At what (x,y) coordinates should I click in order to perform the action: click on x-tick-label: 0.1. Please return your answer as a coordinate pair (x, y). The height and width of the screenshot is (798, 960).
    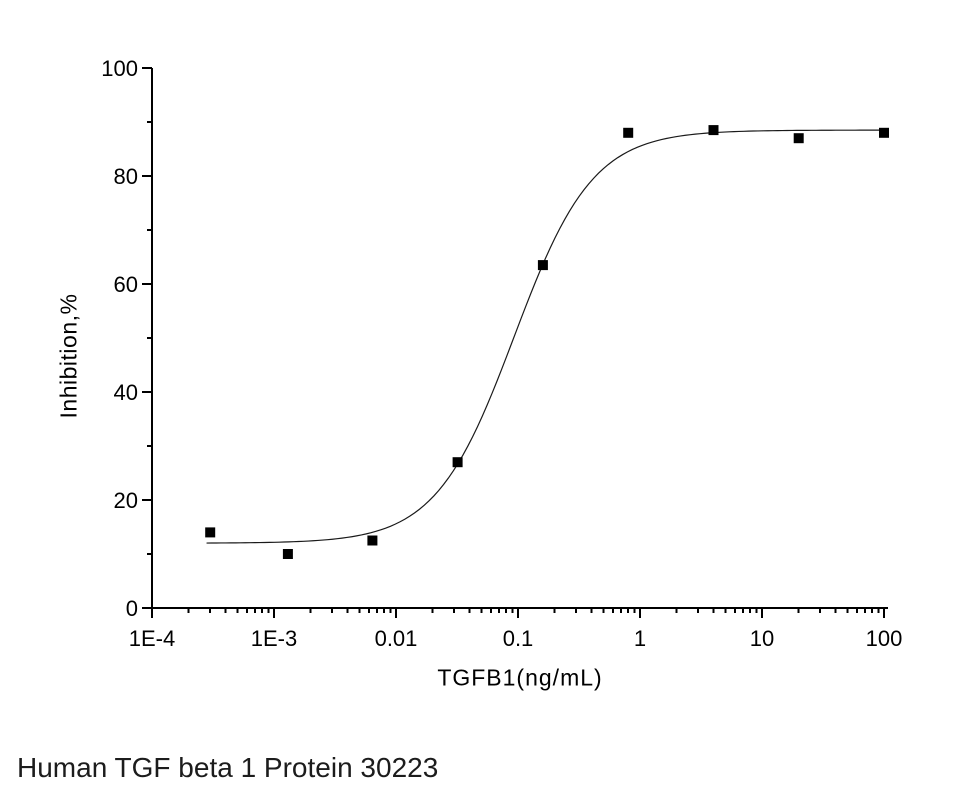
    Looking at the image, I should click on (518, 638).